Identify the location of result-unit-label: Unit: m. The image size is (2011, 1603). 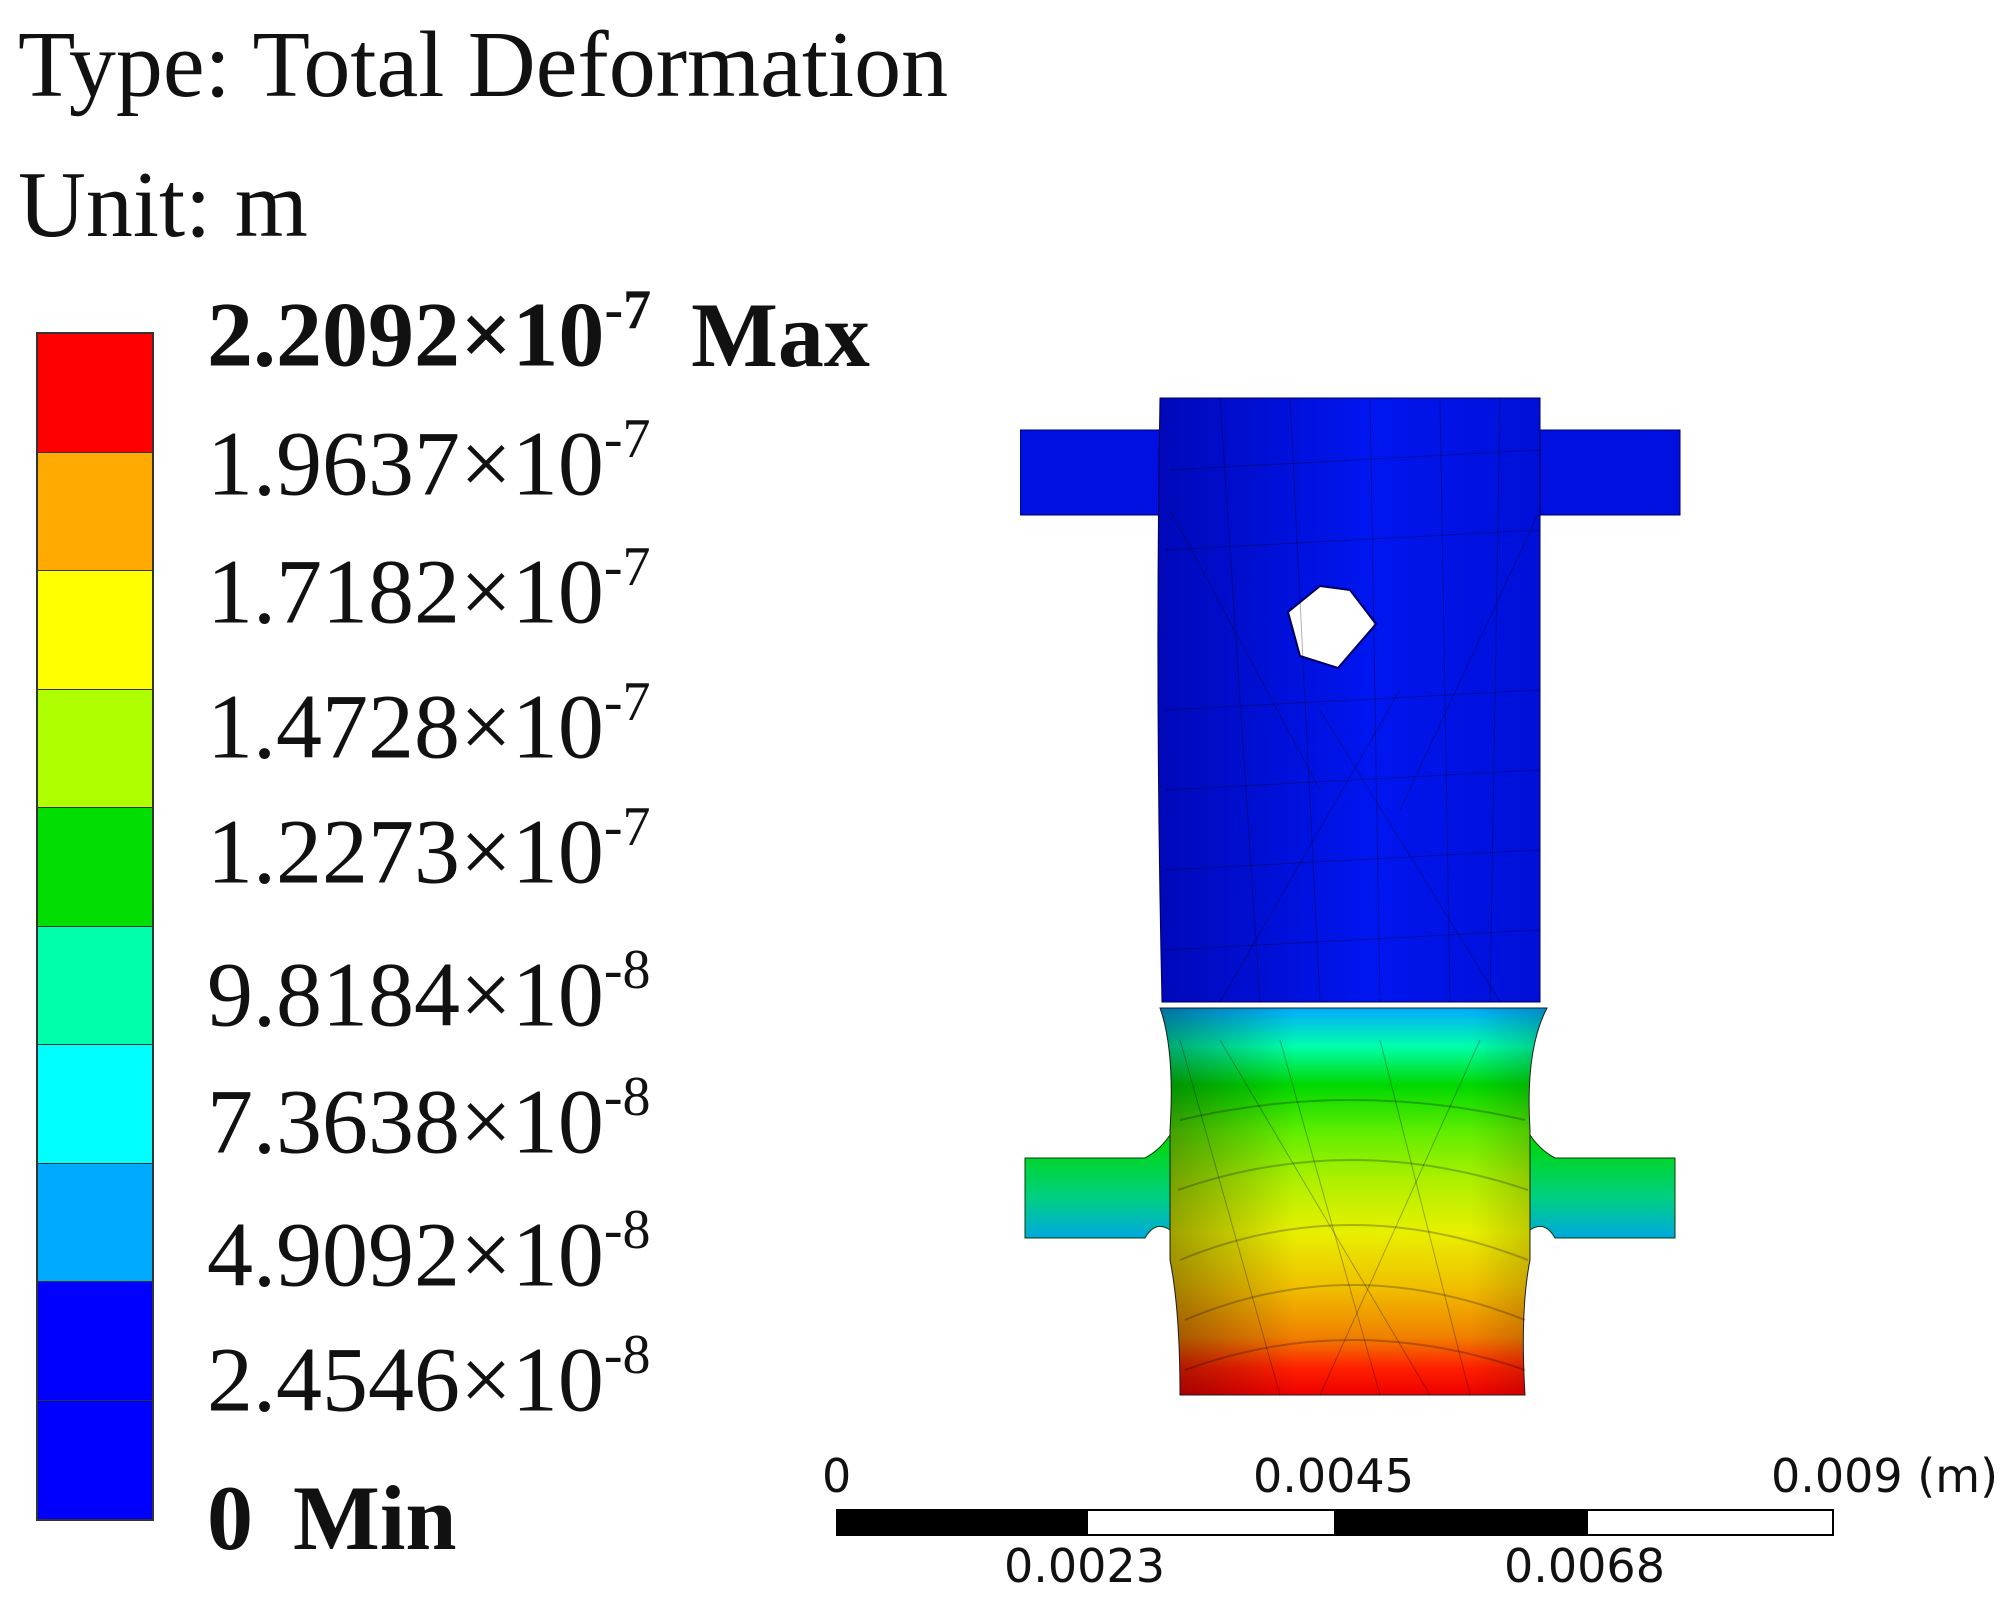
(163, 205).